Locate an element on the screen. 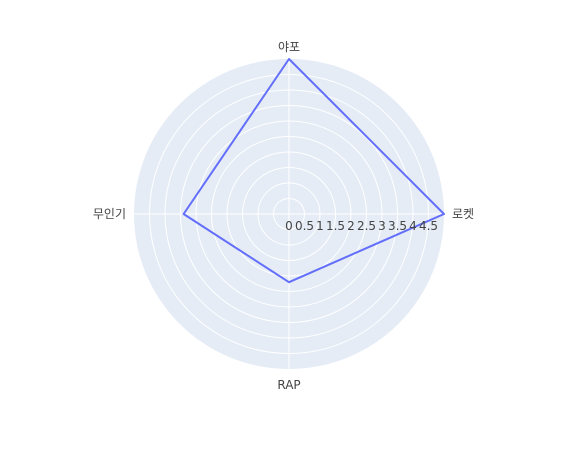 The width and height of the screenshot is (578, 455). radial-tick-label: 0.5 is located at coordinates (304, 226).